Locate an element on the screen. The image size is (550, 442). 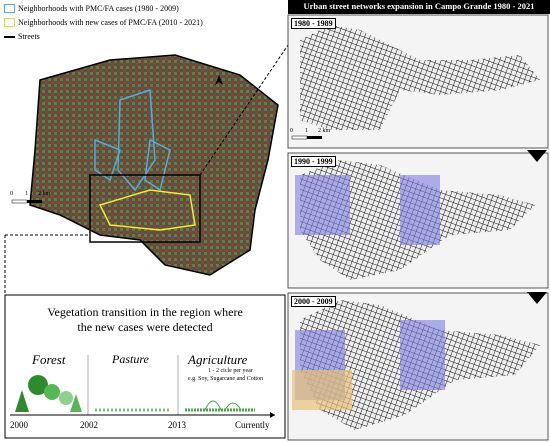
panel-label: 2000 - 2009 is located at coordinates (313, 301).